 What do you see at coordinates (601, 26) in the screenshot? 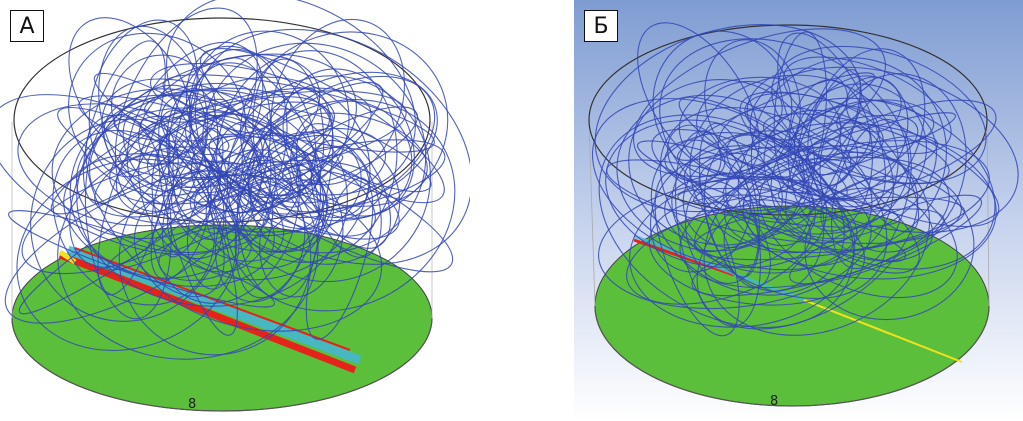
I see `panel-label-b: Б` at bounding box center [601, 26].